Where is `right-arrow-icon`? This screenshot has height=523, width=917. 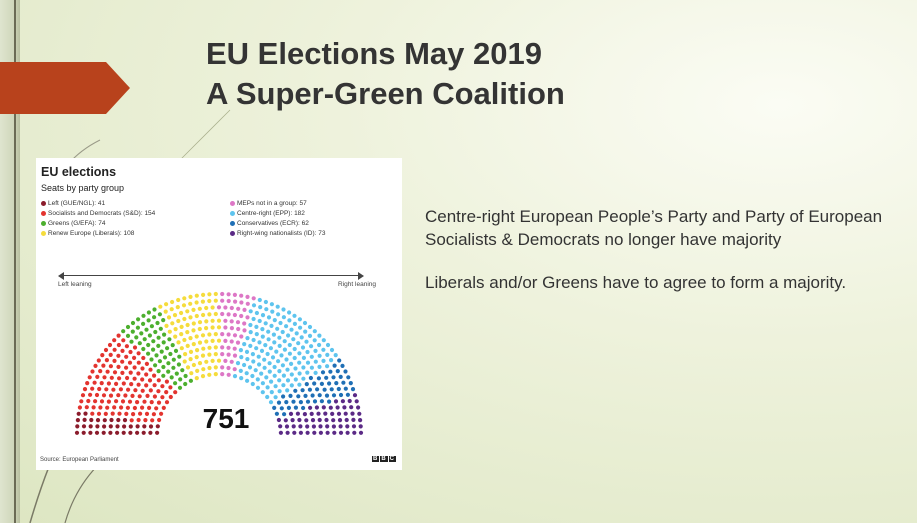
right-arrow-icon is located at coordinates (361, 276).